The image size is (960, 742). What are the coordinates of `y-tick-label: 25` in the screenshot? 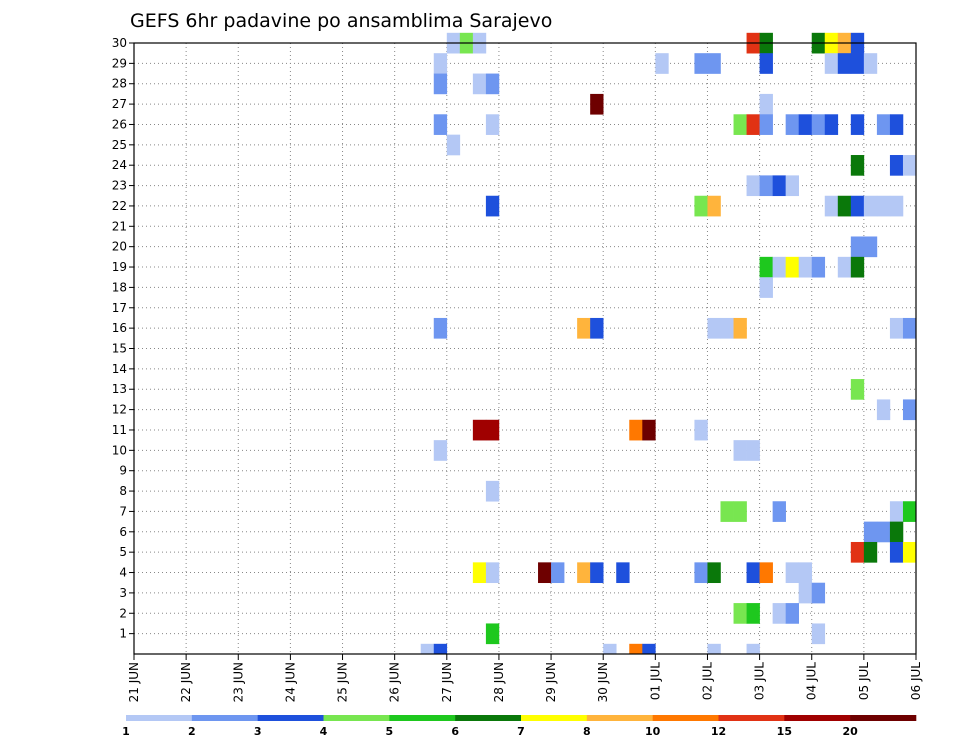 It's located at (119, 145).